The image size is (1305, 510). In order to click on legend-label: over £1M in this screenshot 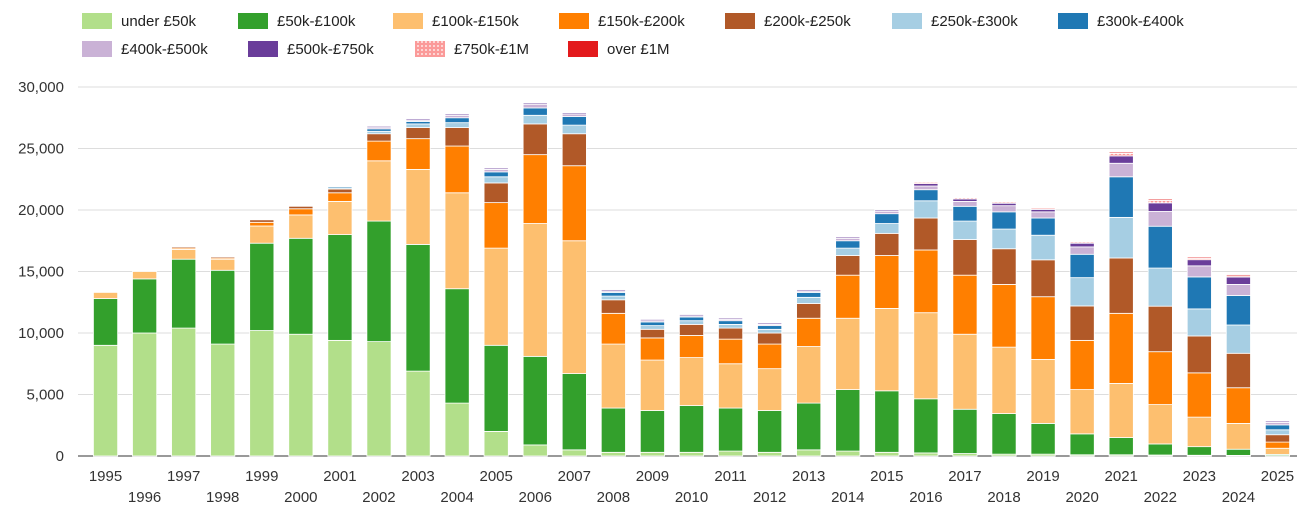, I will do `click(638, 49)`.